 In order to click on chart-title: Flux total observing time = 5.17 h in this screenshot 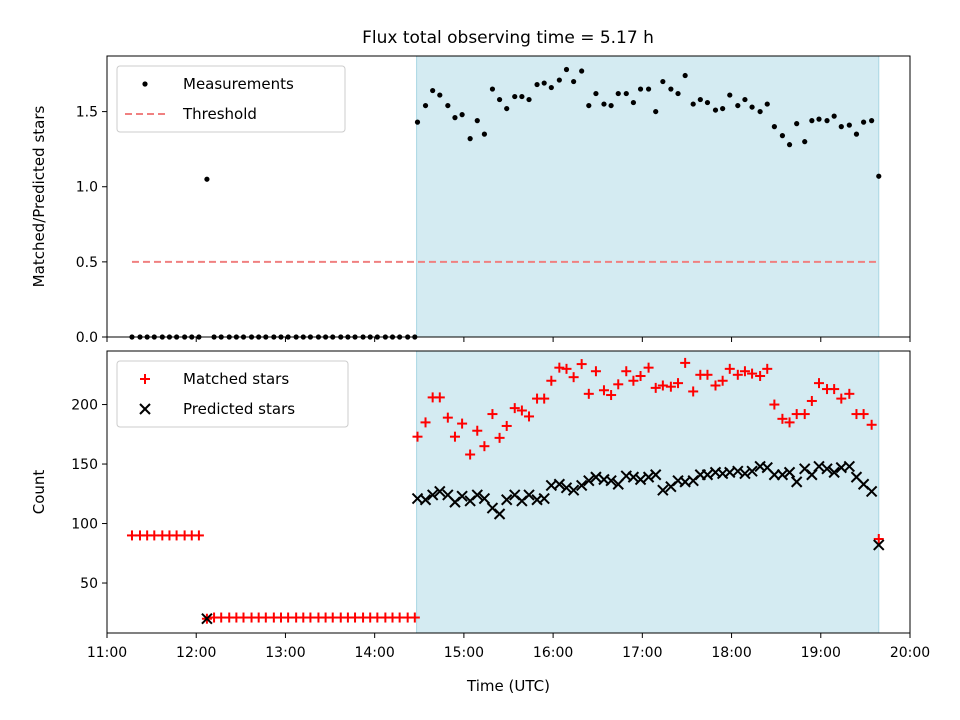, I will do `click(508, 38)`.